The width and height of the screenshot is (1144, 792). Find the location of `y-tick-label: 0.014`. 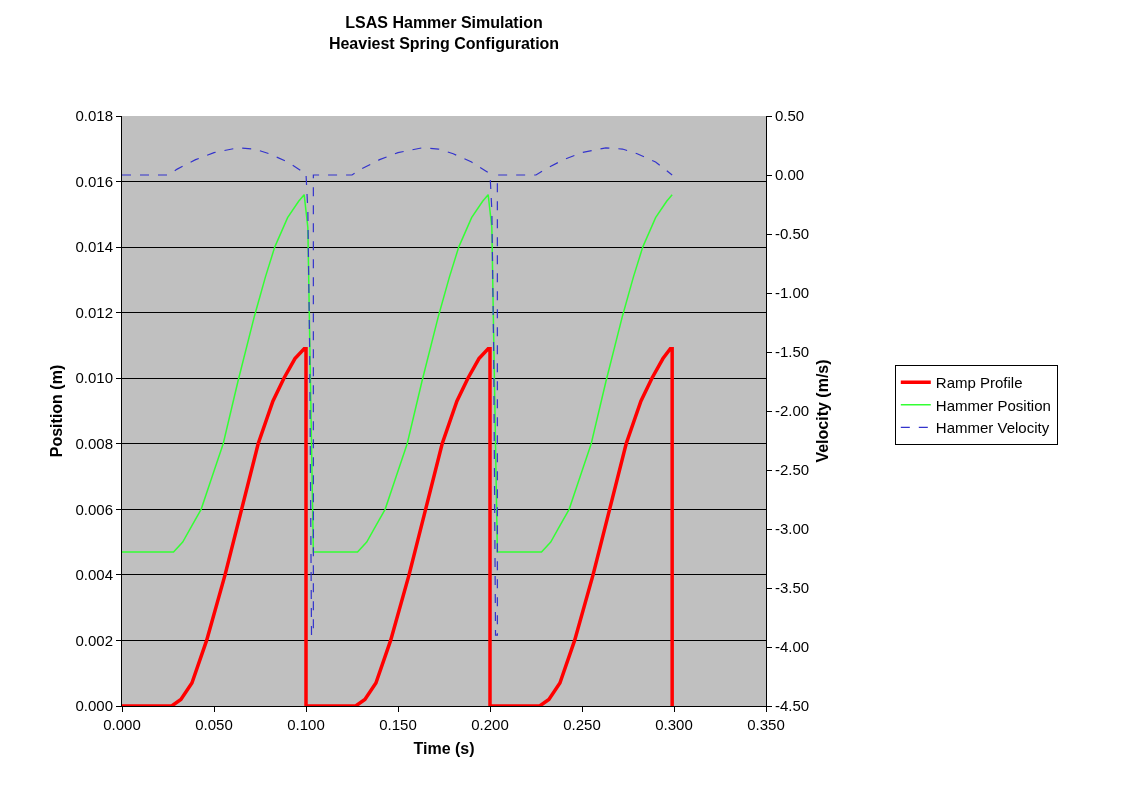

y-tick-label: 0.014 is located at coordinates (94, 247).